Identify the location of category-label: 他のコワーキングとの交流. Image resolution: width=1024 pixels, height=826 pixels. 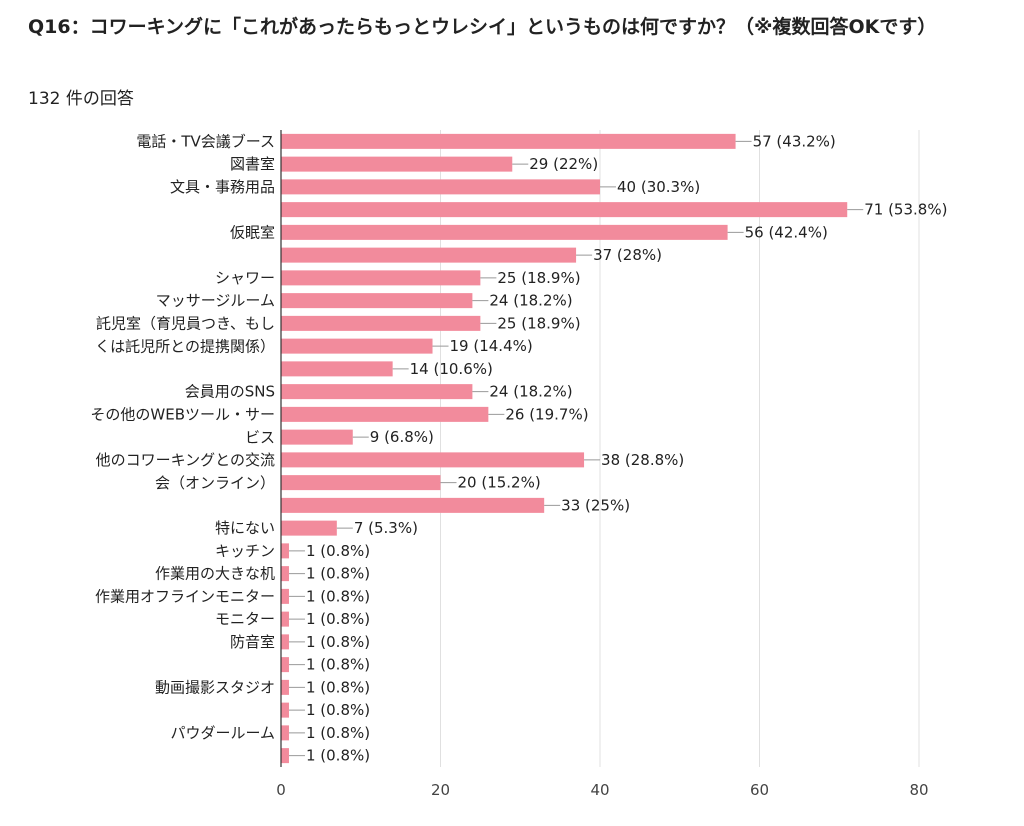
(185, 460).